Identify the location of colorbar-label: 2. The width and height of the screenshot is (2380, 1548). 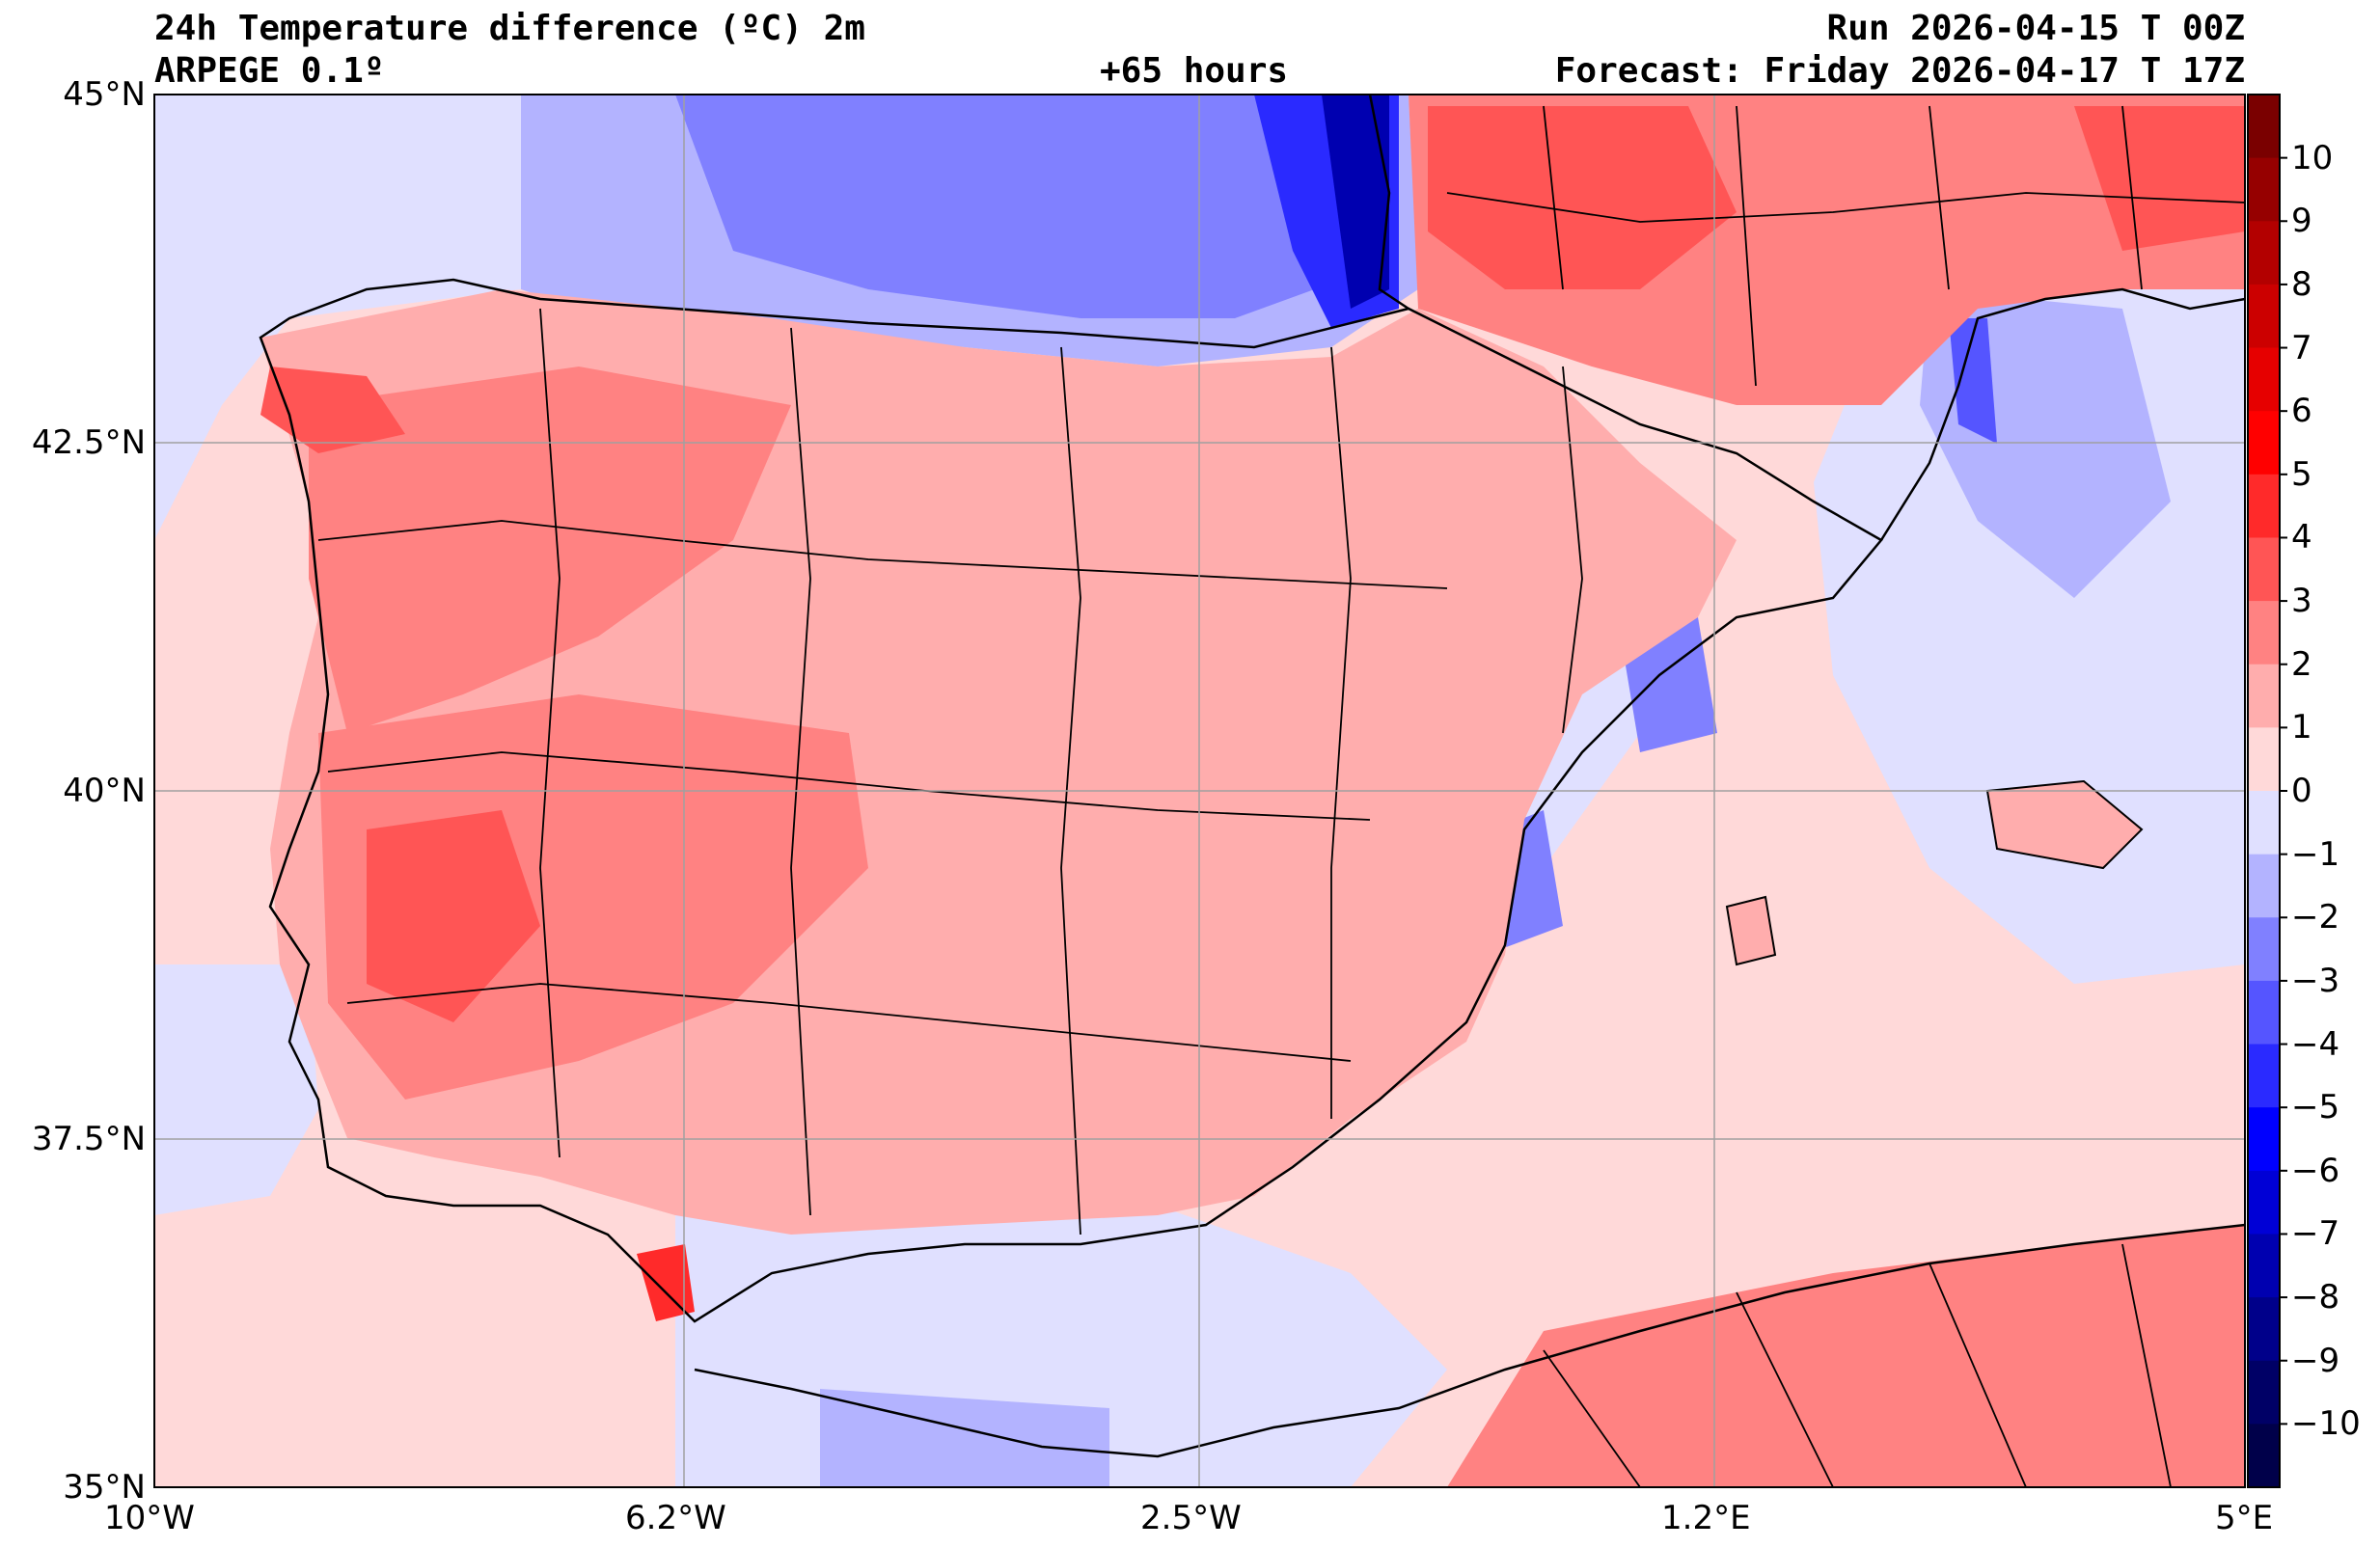
(2301, 664).